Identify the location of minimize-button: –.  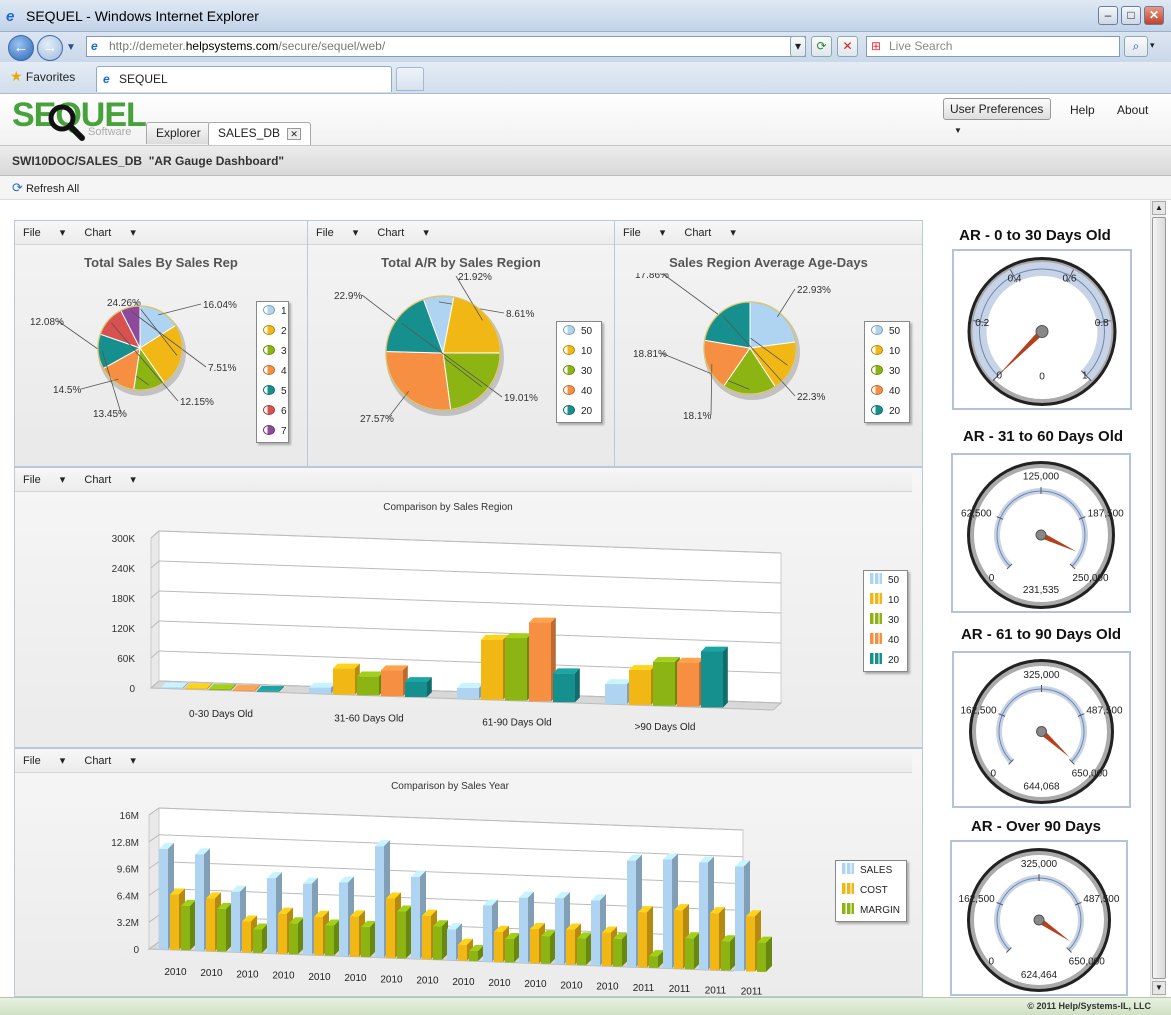
(1108, 15).